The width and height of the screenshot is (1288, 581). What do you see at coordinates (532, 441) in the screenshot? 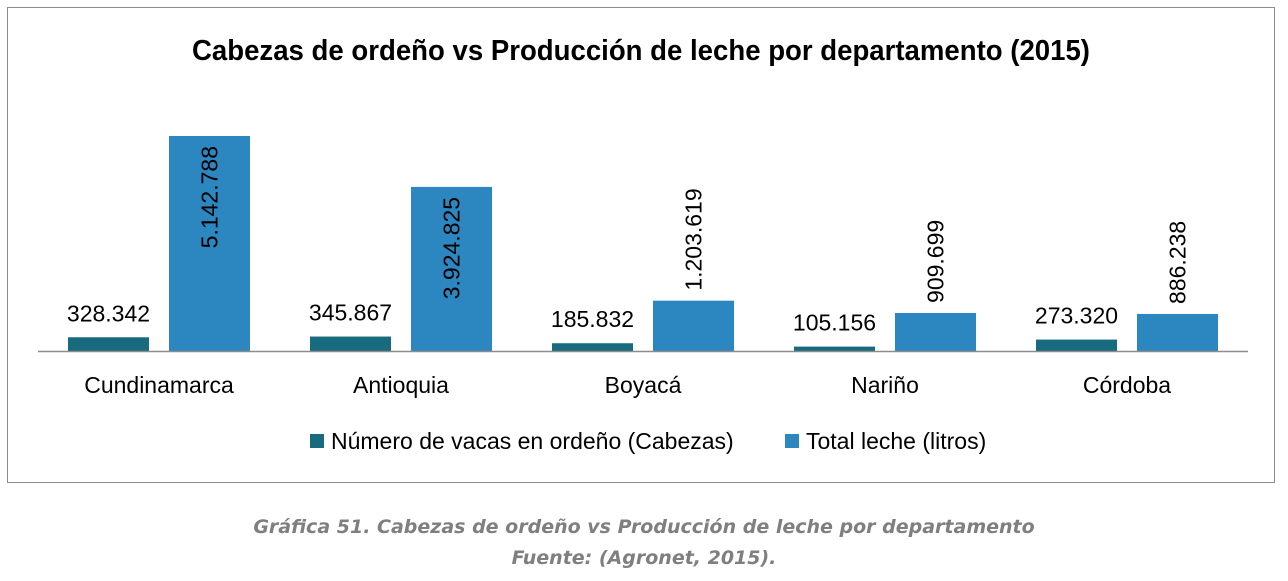
I see `legend-label: Número de vacas en ordeño (Cabezas)` at bounding box center [532, 441].